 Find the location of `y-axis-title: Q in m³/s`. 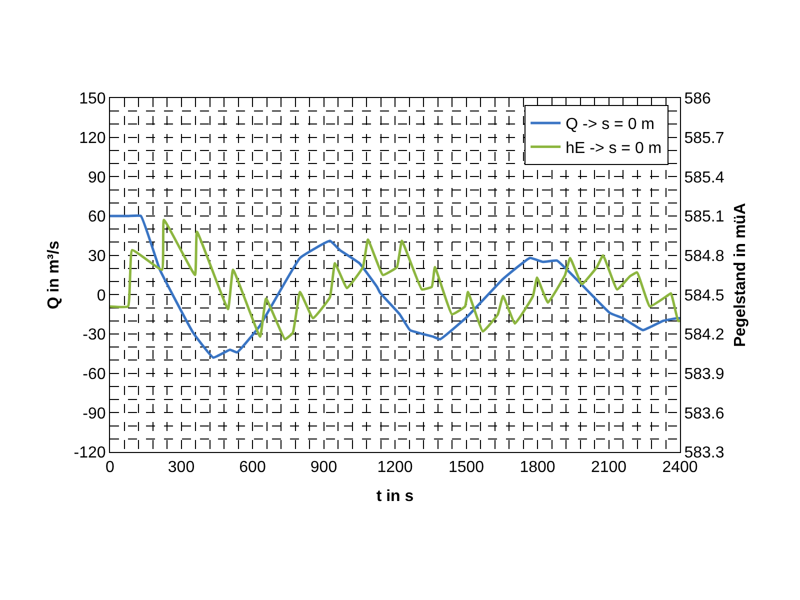

y-axis-title: Q in m³/s is located at coordinates (54, 275).